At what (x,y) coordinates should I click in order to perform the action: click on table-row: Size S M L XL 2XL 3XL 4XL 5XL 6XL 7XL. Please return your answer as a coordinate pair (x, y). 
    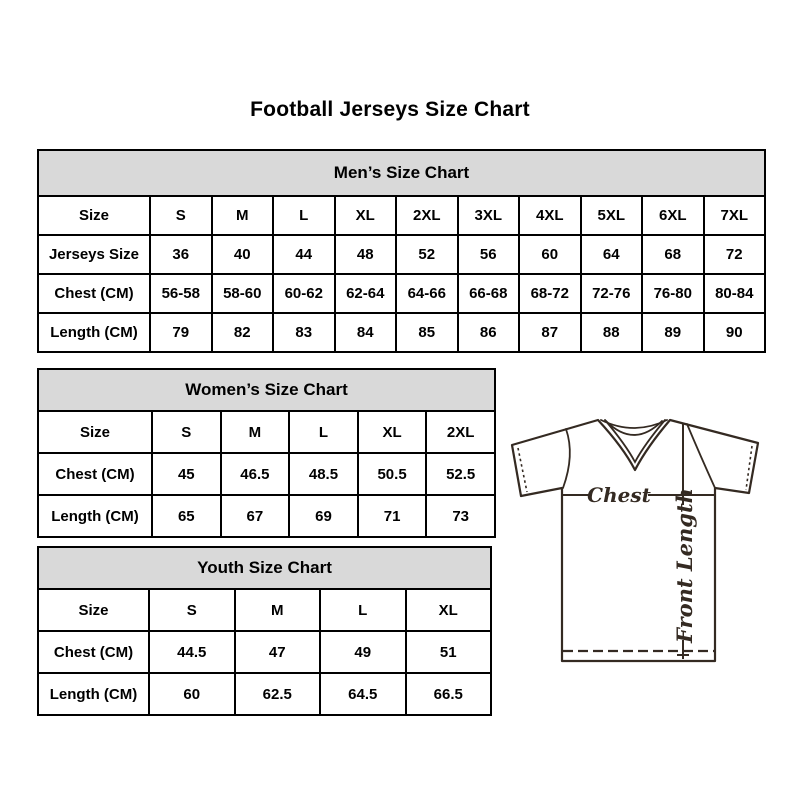
    Looking at the image, I should click on (401, 215).